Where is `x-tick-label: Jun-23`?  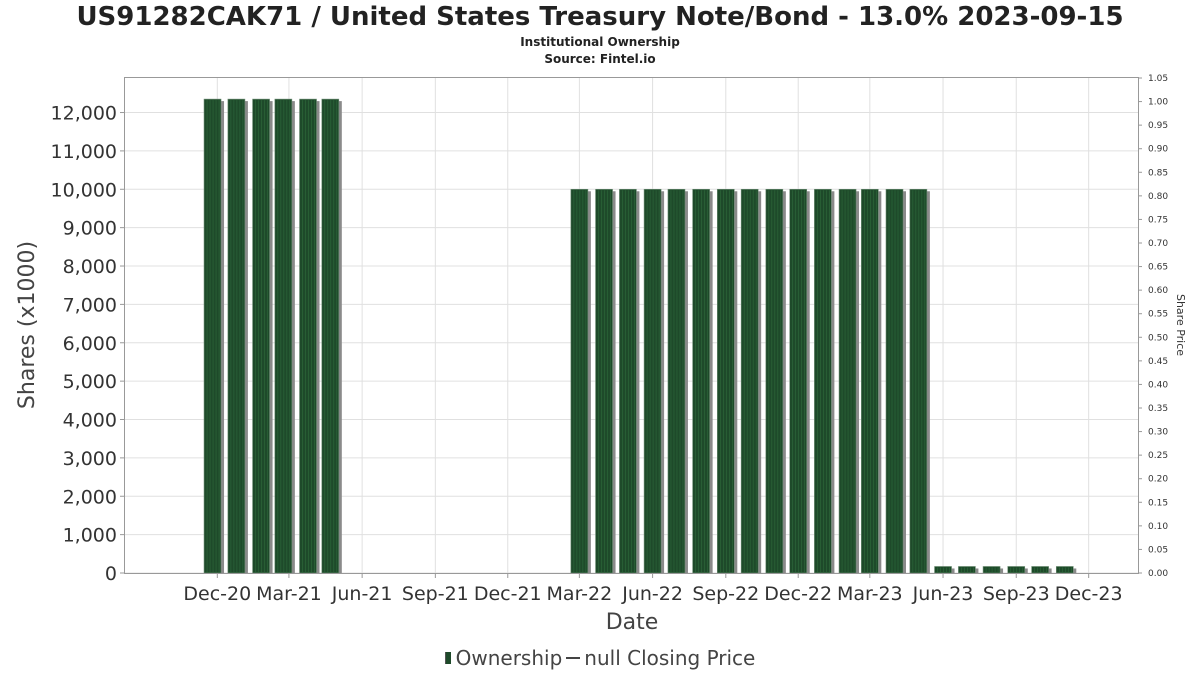 x-tick-label: Jun-23 is located at coordinates (943, 594).